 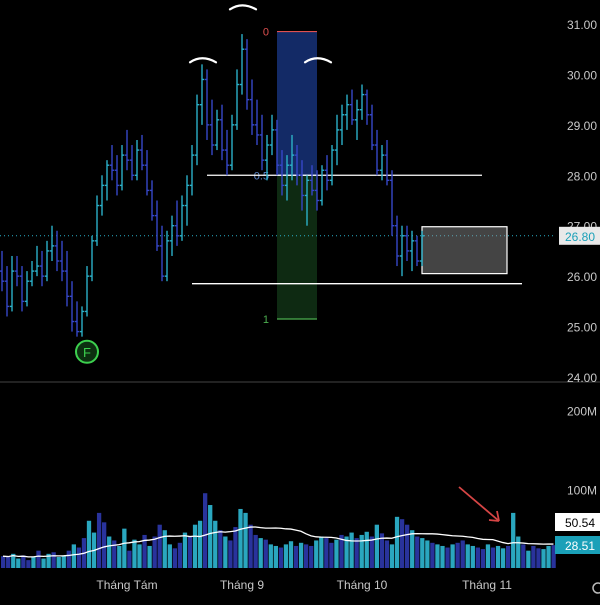 I want to click on fib-level-label: 0, so click(x=266, y=33).